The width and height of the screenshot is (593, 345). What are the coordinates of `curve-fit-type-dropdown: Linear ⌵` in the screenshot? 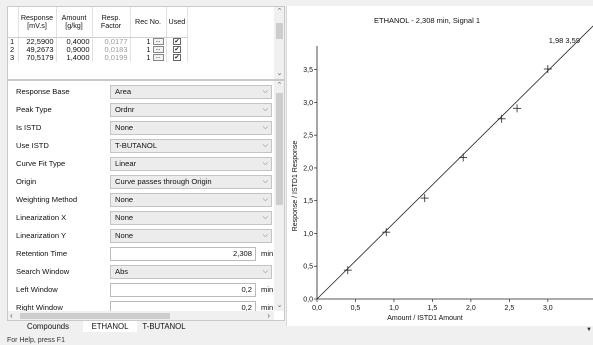 It's located at (191, 164).